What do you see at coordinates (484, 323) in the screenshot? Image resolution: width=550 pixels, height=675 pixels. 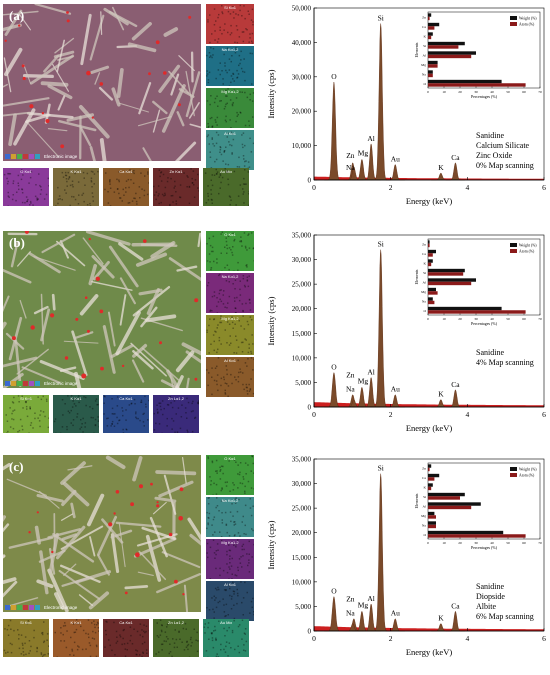 I see `inset-x-axis-label: Percentages (%)` at bounding box center [484, 323].